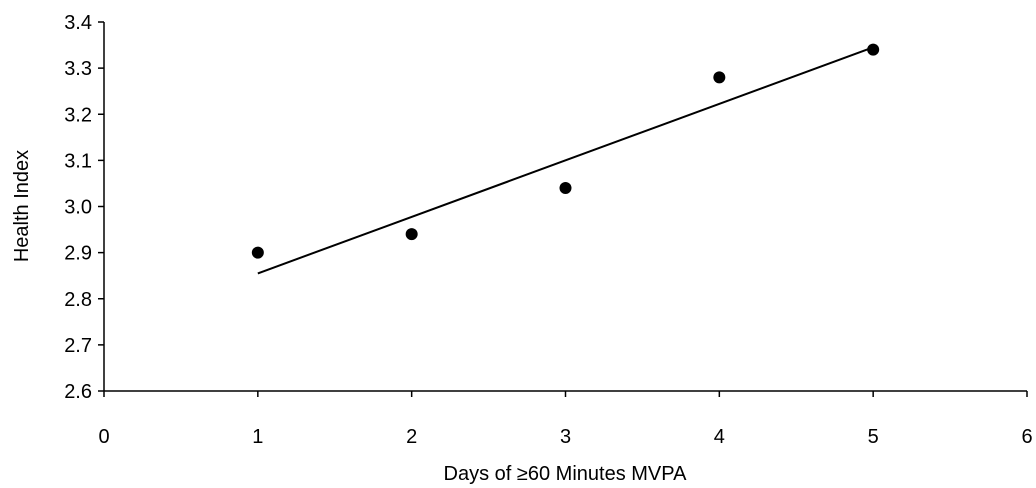 The width and height of the screenshot is (1036, 488). I want to click on x-axis: 0 1 2 3 4 5 6, so click(565, 419).